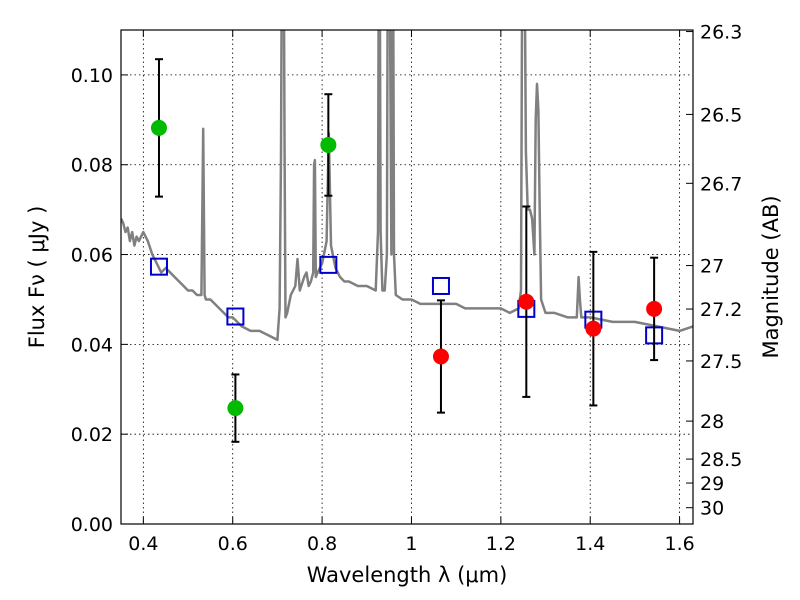 This screenshot has width=800, height=600. I want to click on x-tick-label: 1.6, so click(679, 544).